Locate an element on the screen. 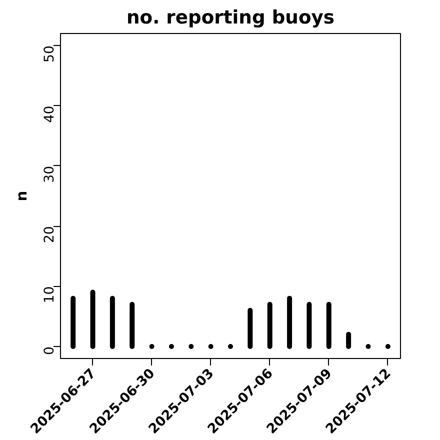 The height and width of the screenshot is (440, 440). y-tick-label: 40 is located at coordinates (50, 114).